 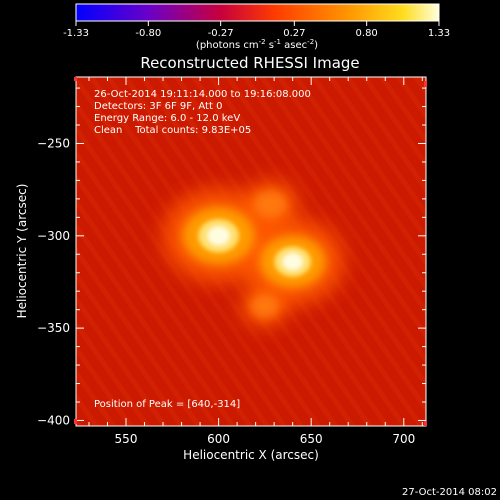 I want to click on colorbar-tick-label: 1.33, so click(x=439, y=33).